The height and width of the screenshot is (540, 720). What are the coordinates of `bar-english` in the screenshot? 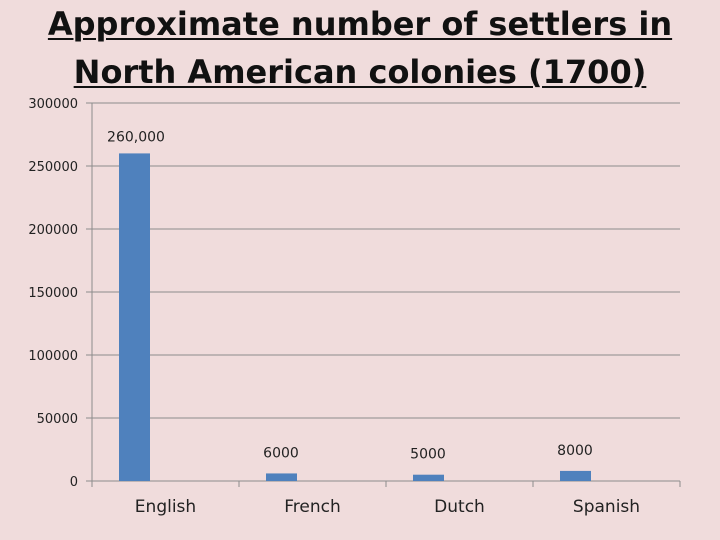 It's located at (134, 317).